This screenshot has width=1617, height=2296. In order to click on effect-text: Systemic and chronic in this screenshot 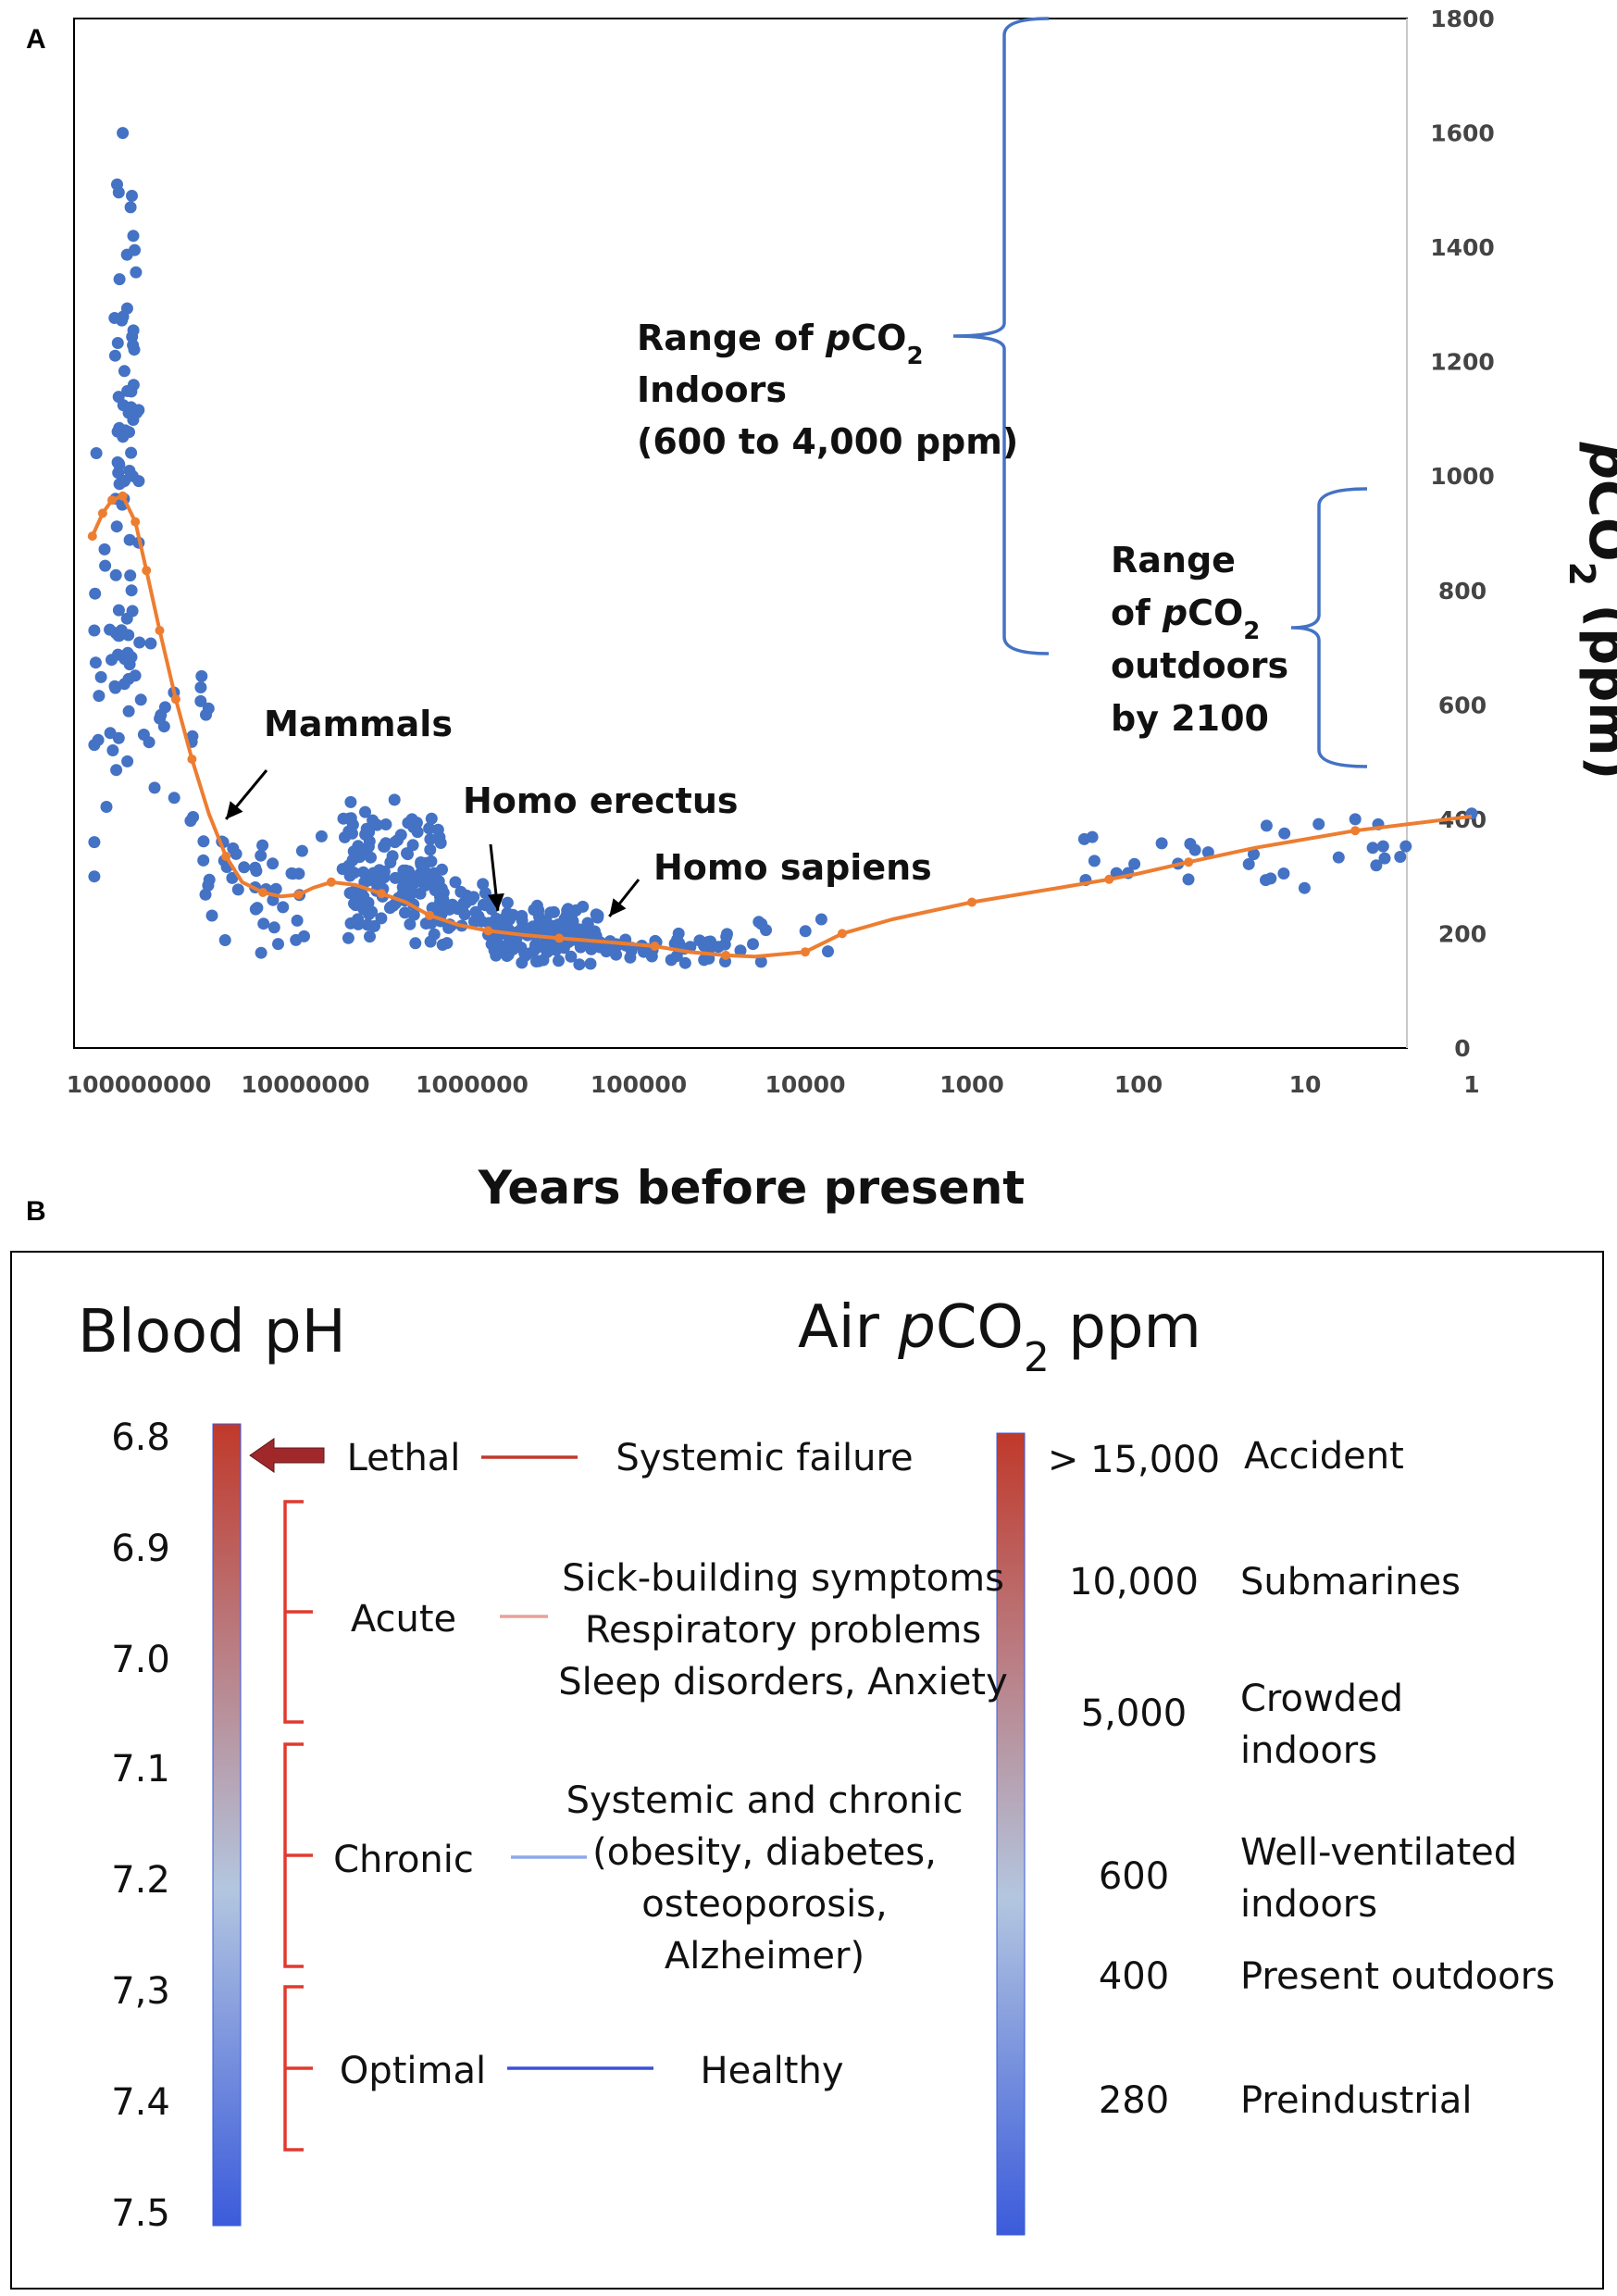, I will do `click(765, 1800)`.